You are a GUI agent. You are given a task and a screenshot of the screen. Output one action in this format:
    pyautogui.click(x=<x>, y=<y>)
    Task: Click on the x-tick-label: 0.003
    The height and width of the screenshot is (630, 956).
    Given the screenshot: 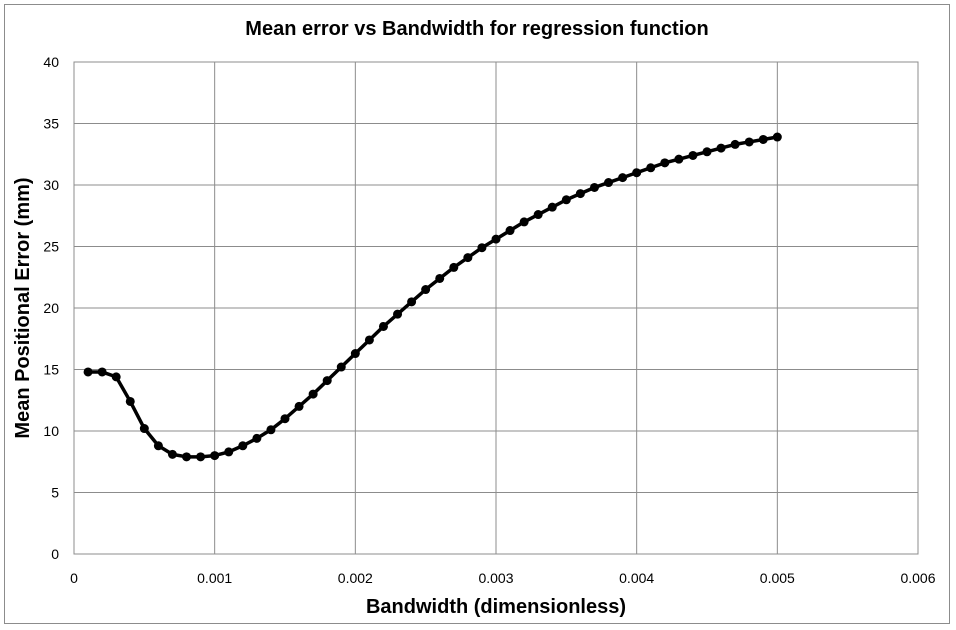 What is the action you would take?
    pyautogui.click(x=495, y=578)
    